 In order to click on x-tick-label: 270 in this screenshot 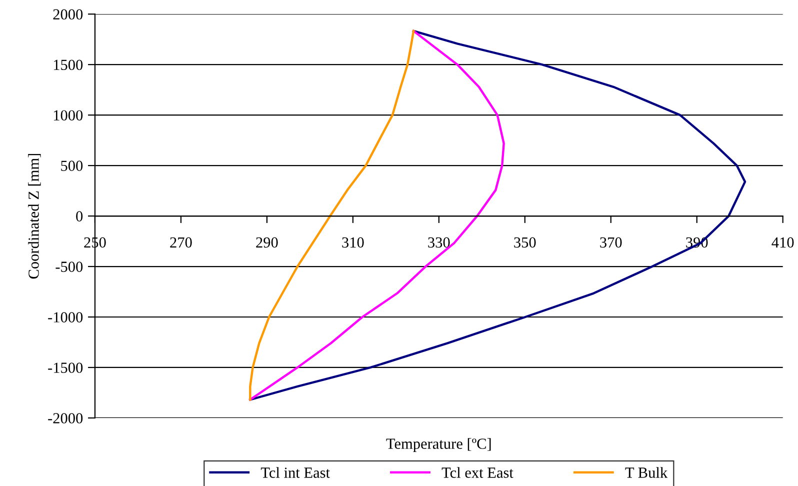, I will do `click(181, 242)`.